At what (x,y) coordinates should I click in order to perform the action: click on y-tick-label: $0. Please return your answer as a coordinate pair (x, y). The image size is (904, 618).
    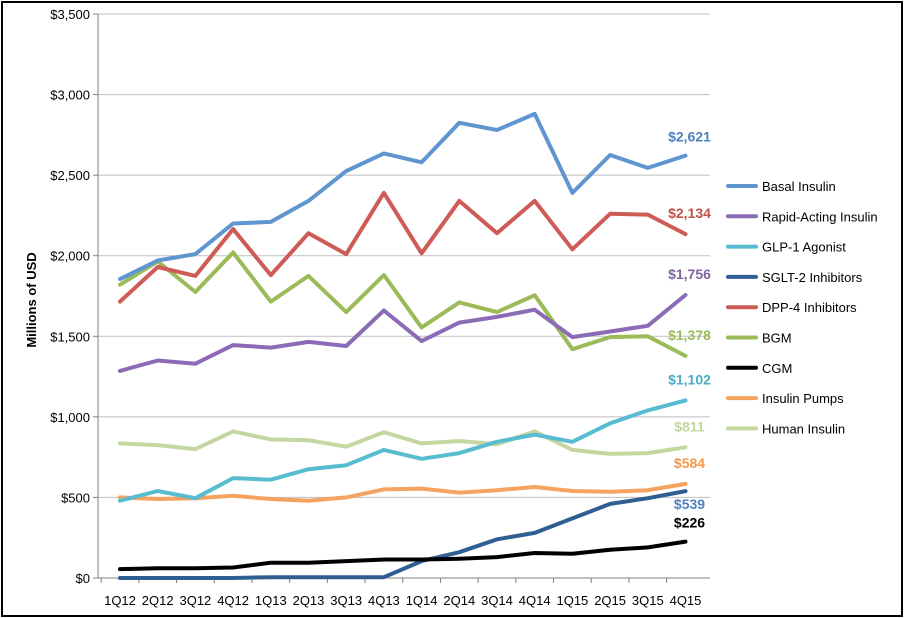
    Looking at the image, I should click on (83, 578).